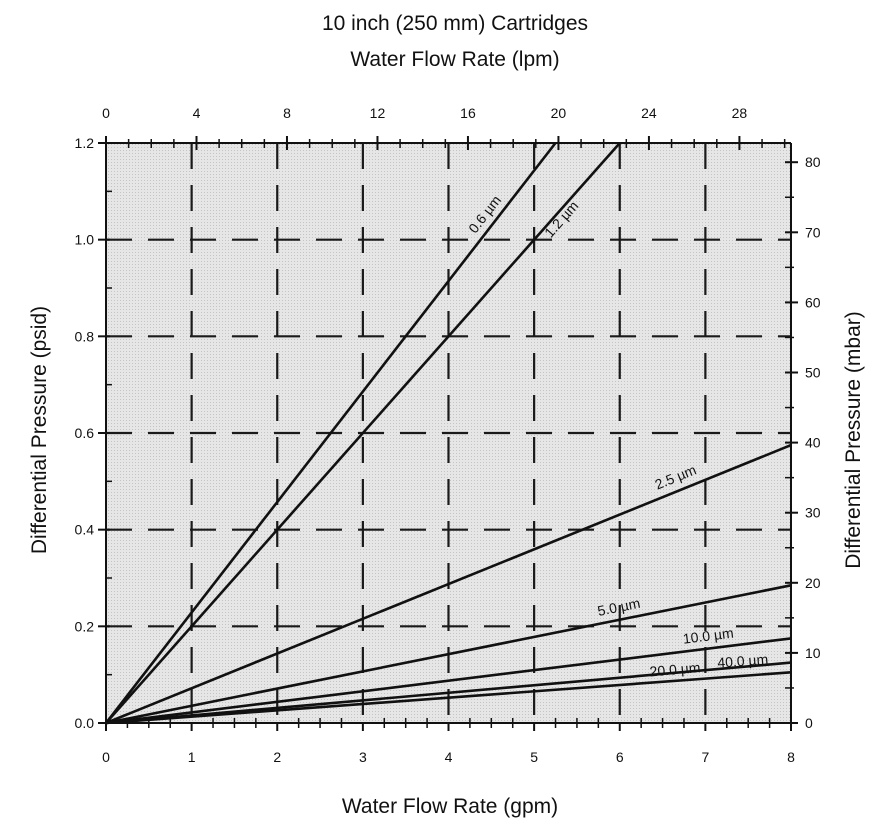 The image size is (872, 825). I want to click on x2-tick-label-24: 24, so click(649, 113).